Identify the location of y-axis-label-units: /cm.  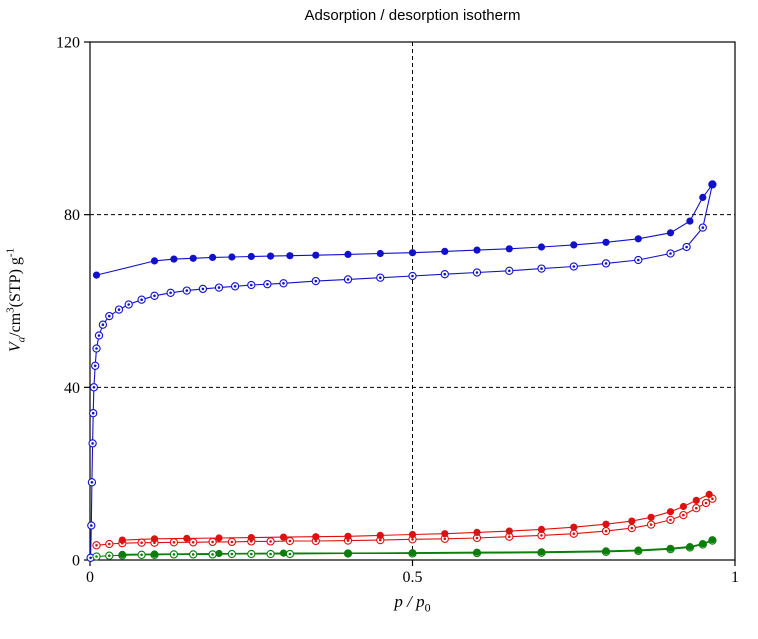
(16, 324).